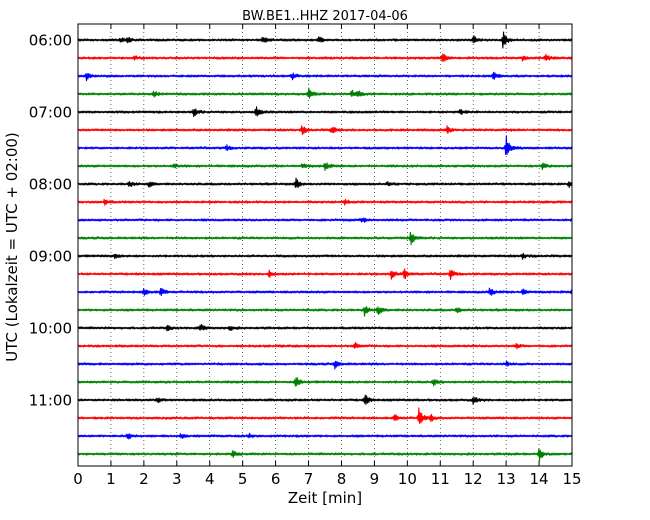  Describe the element at coordinates (506, 479) in the screenshot. I see `x-tick-label: 13` at that location.